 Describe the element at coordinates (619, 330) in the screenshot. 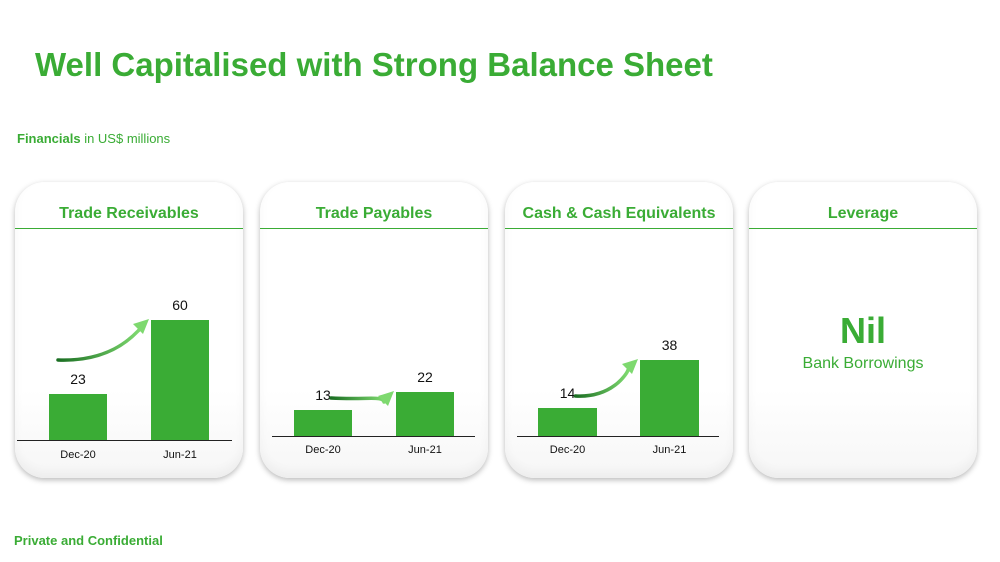

I see `cash-equivalents-card: Cash & Cash Equivalents 14 Dec-20 38 Jun-21` at that location.